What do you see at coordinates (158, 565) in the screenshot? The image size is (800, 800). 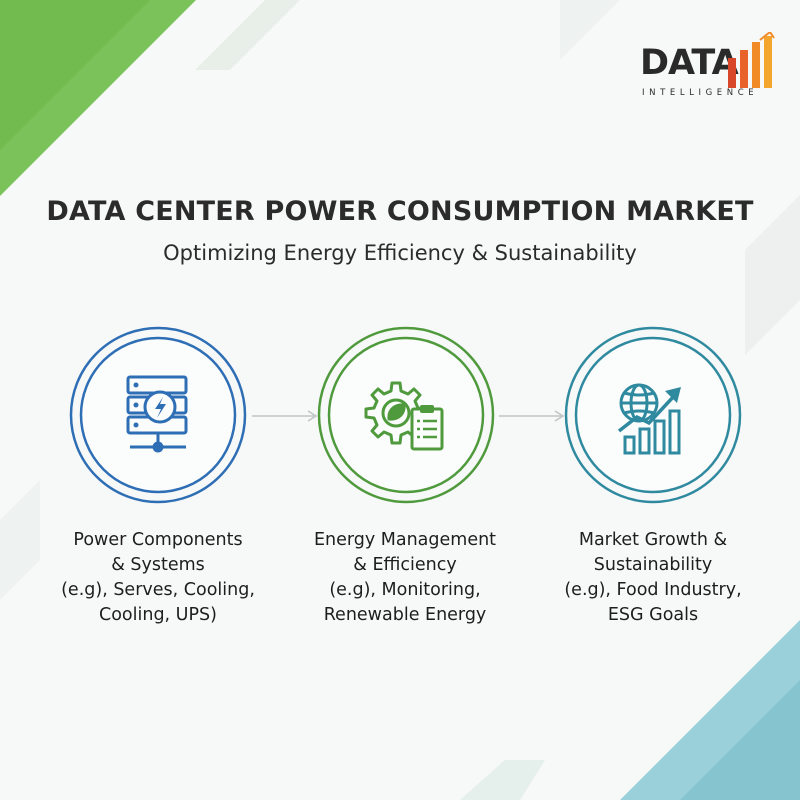 I see `step-label-line: & Systems` at bounding box center [158, 565].